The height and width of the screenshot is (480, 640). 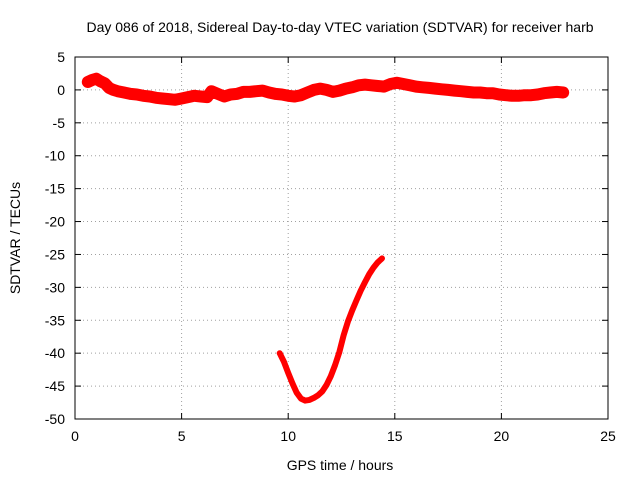 What do you see at coordinates (340, 465) in the screenshot?
I see `x-axis-label: GPS time / hours` at bounding box center [340, 465].